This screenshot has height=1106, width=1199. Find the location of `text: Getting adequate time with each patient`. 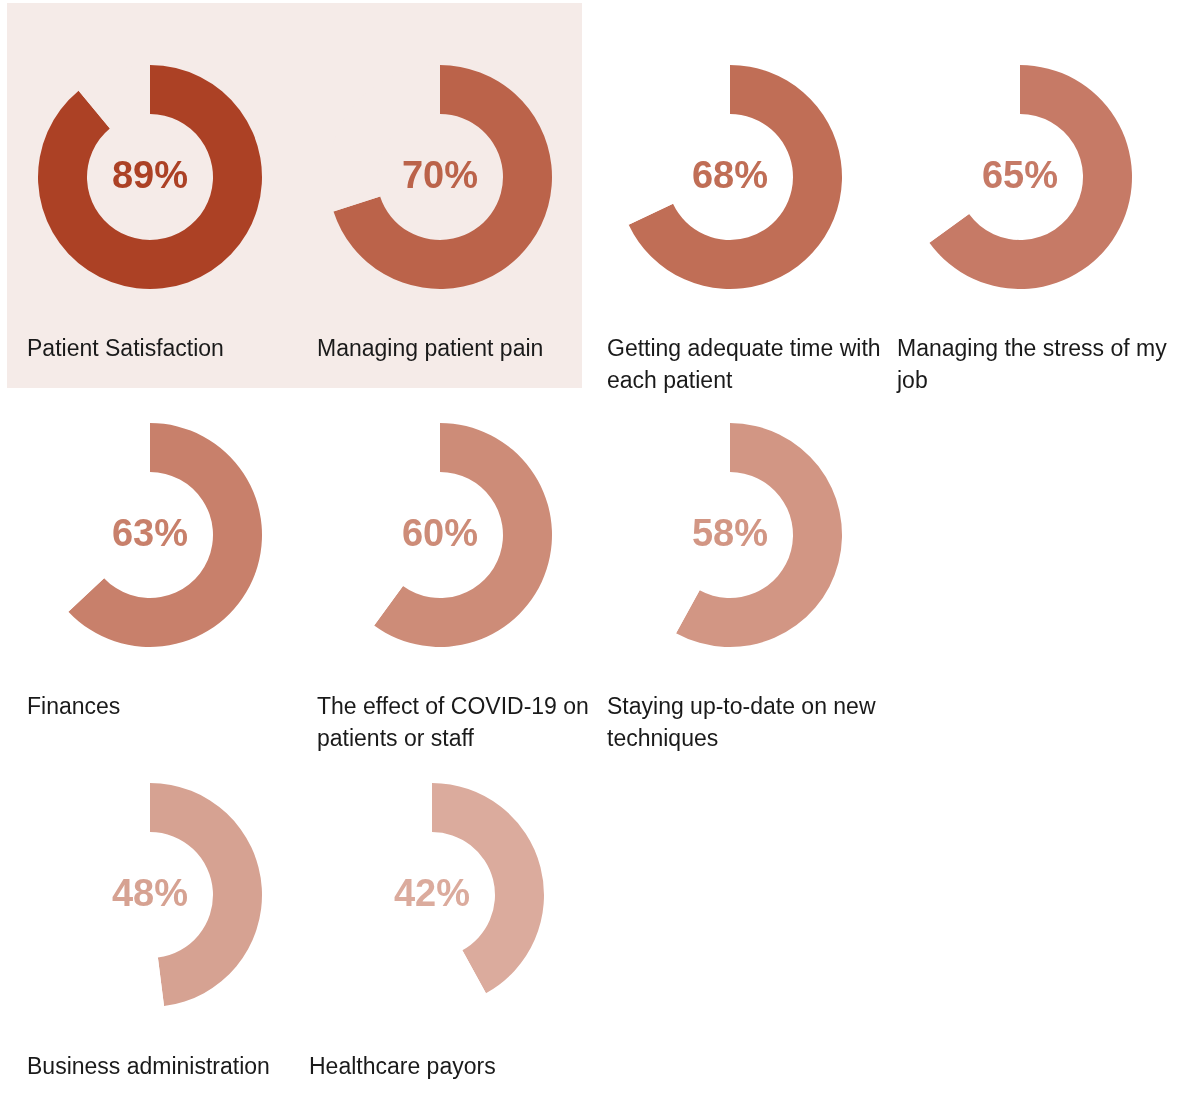

text: Getting adequate time with each patient is located at coordinates (744, 364).